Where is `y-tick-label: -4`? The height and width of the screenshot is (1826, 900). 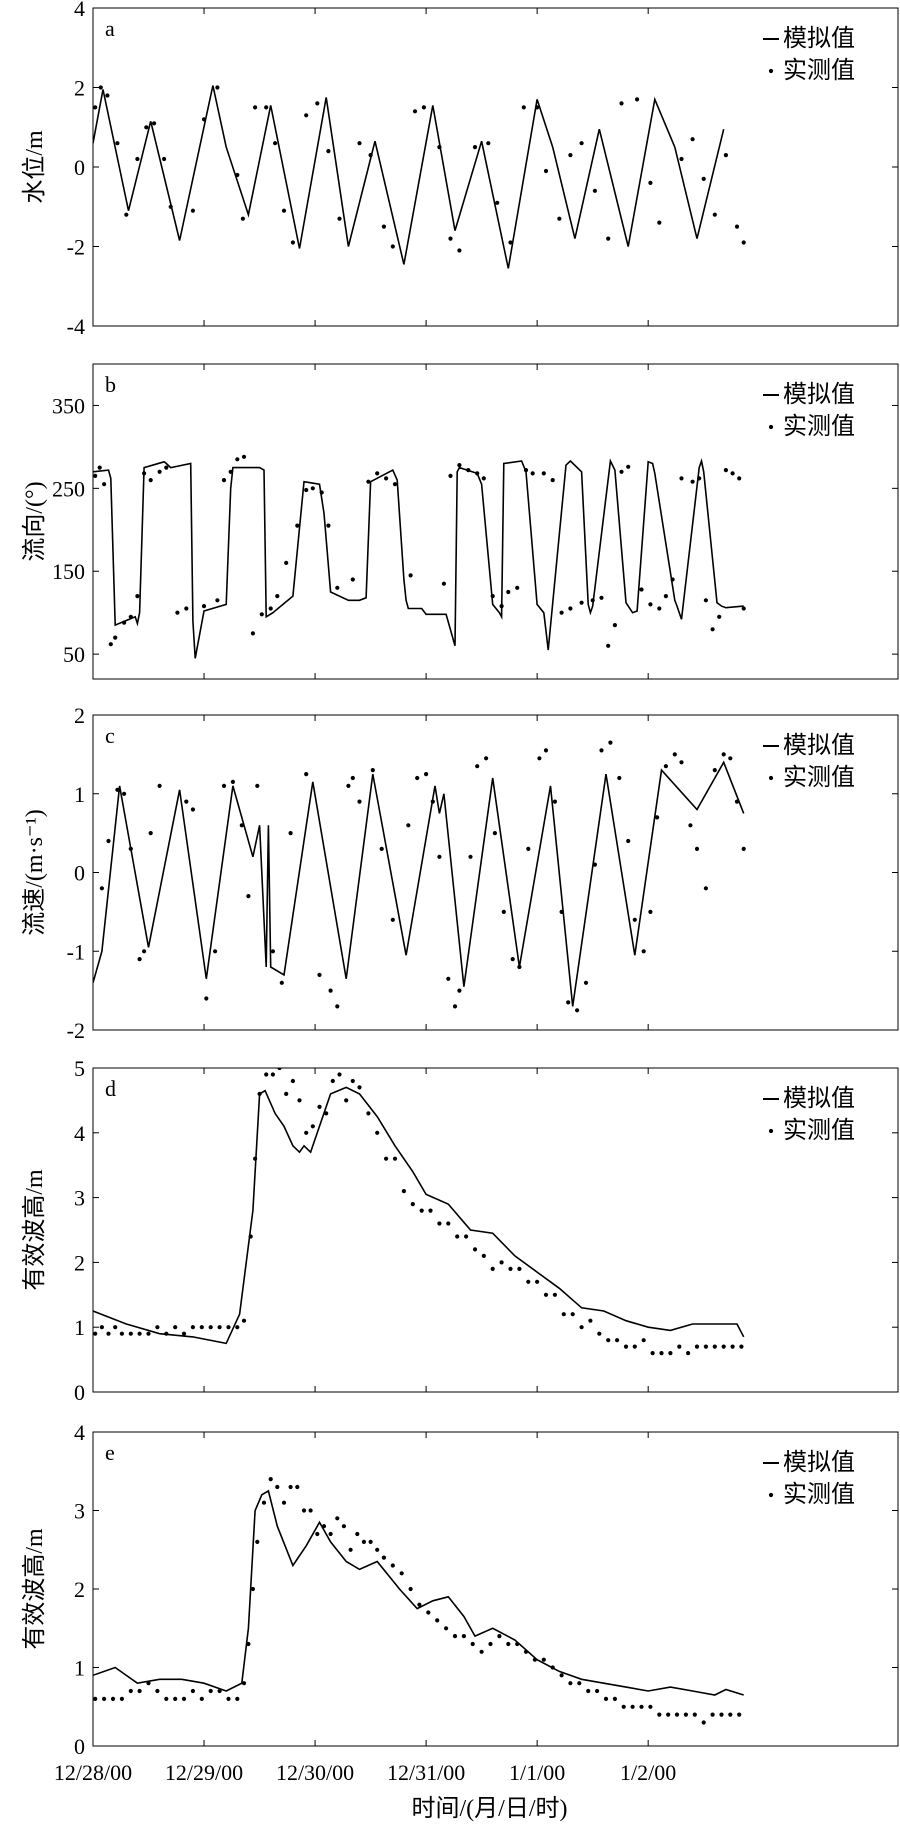
y-tick-label: -4 is located at coordinates (76, 326).